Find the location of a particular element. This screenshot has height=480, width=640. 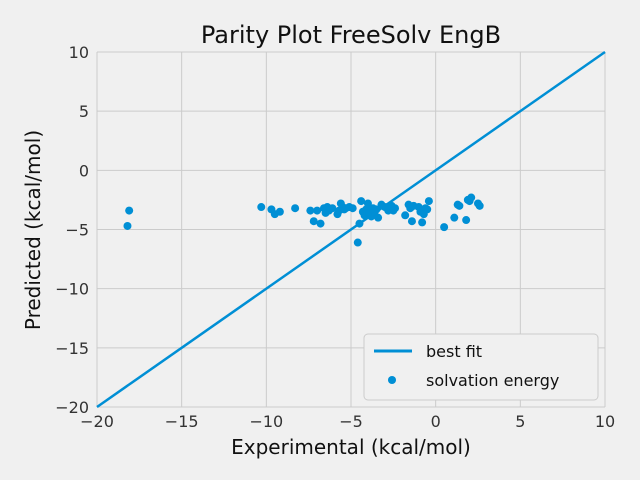

y-tick-label: 0 is located at coordinates (84, 170).